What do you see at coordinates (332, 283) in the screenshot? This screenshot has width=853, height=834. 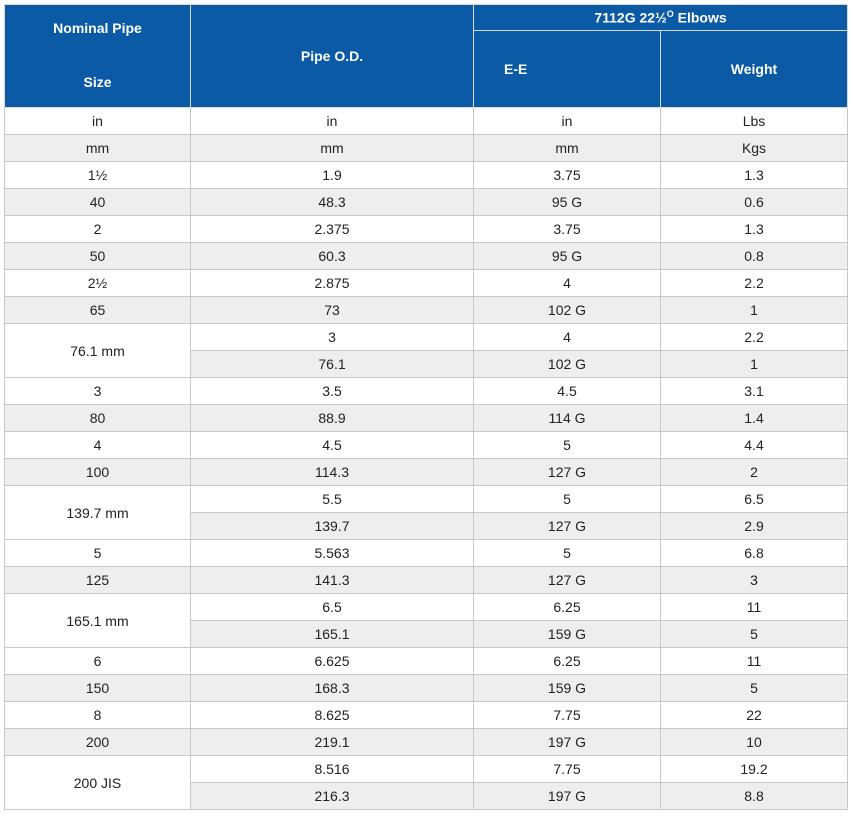 I see `cell-od: 2.875` at bounding box center [332, 283].